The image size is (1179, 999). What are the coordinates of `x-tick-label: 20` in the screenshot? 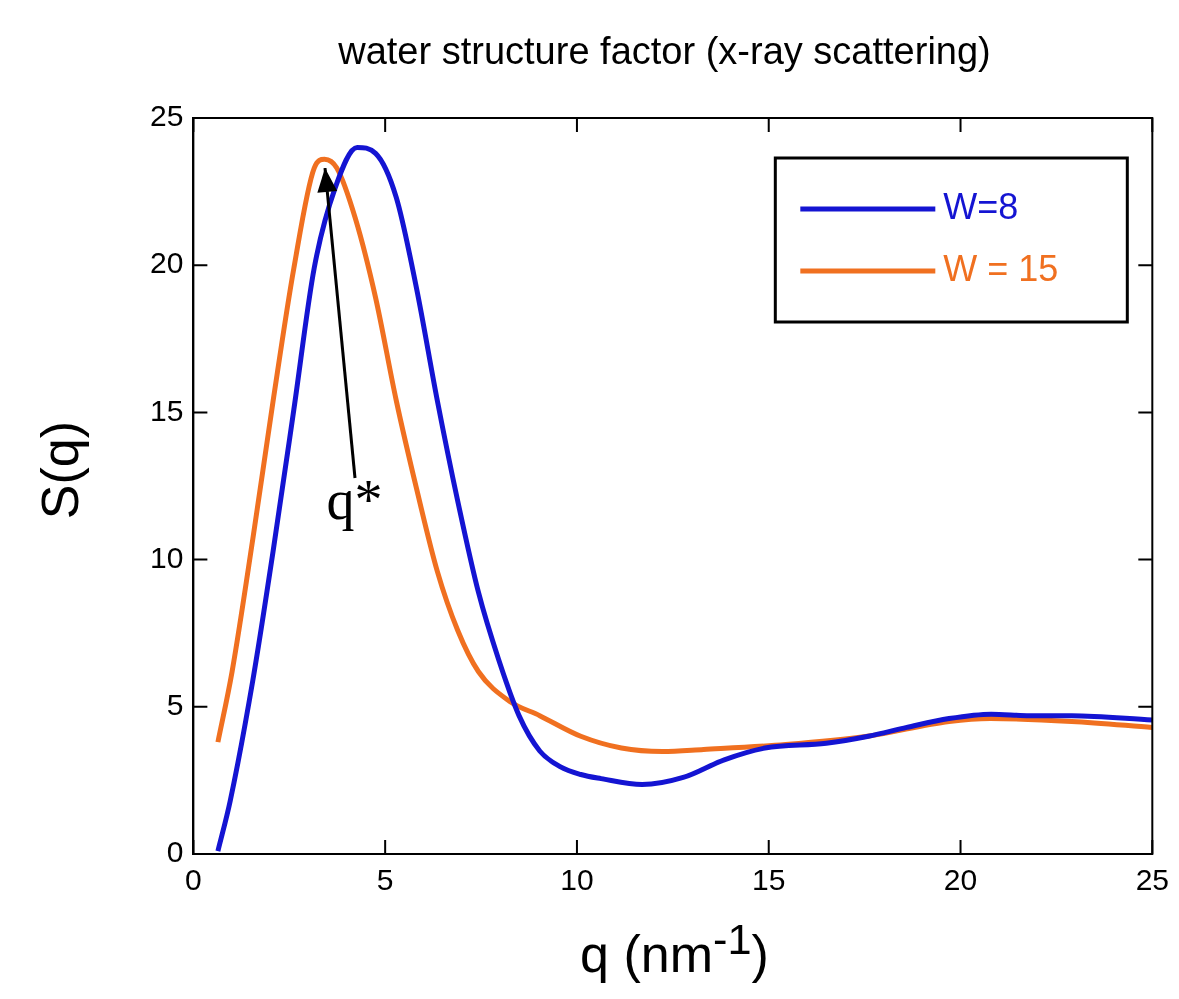 It's located at (960, 880).